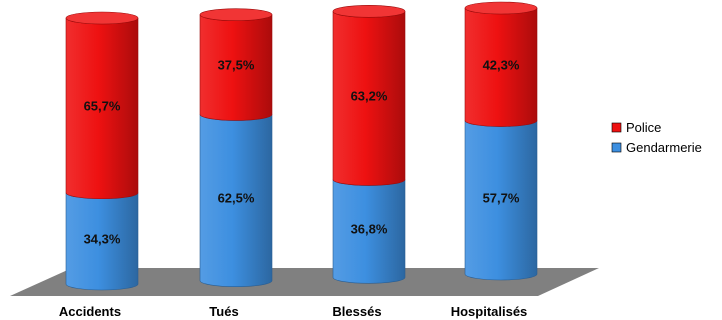 This screenshot has width=722, height=320. I want to click on legend-swatch-police, so click(616, 127).